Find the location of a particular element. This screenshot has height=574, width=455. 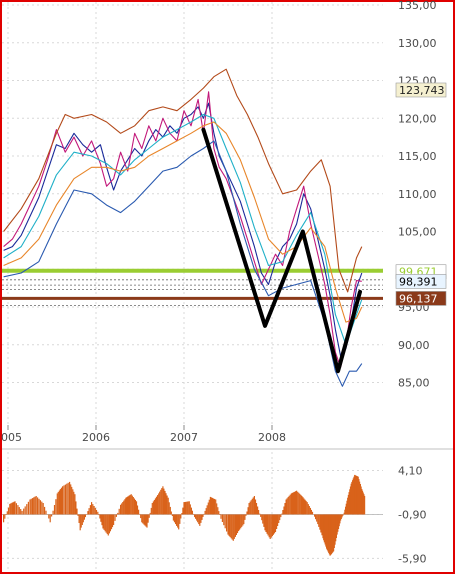

osc-tick-label: -5,90 is located at coordinates (412, 558).